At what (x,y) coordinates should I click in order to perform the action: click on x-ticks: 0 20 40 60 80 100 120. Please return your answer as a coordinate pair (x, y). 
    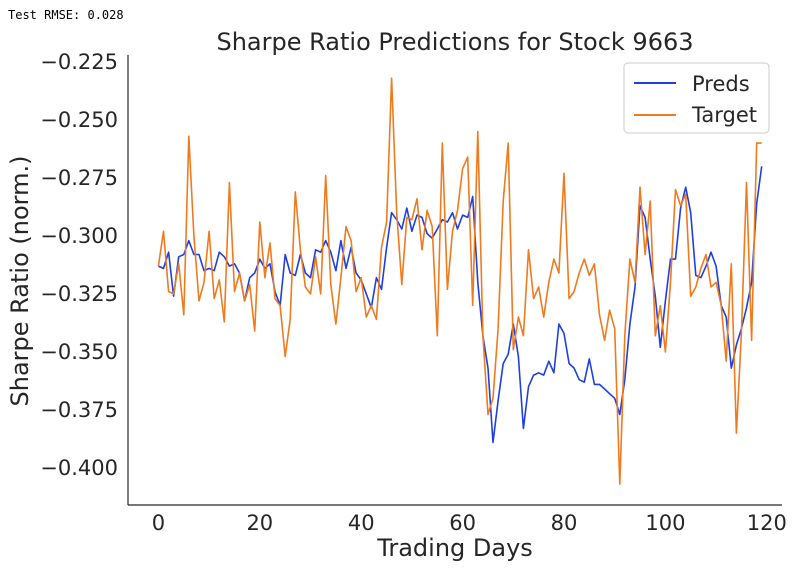
    Looking at the image, I should click on (469, 523).